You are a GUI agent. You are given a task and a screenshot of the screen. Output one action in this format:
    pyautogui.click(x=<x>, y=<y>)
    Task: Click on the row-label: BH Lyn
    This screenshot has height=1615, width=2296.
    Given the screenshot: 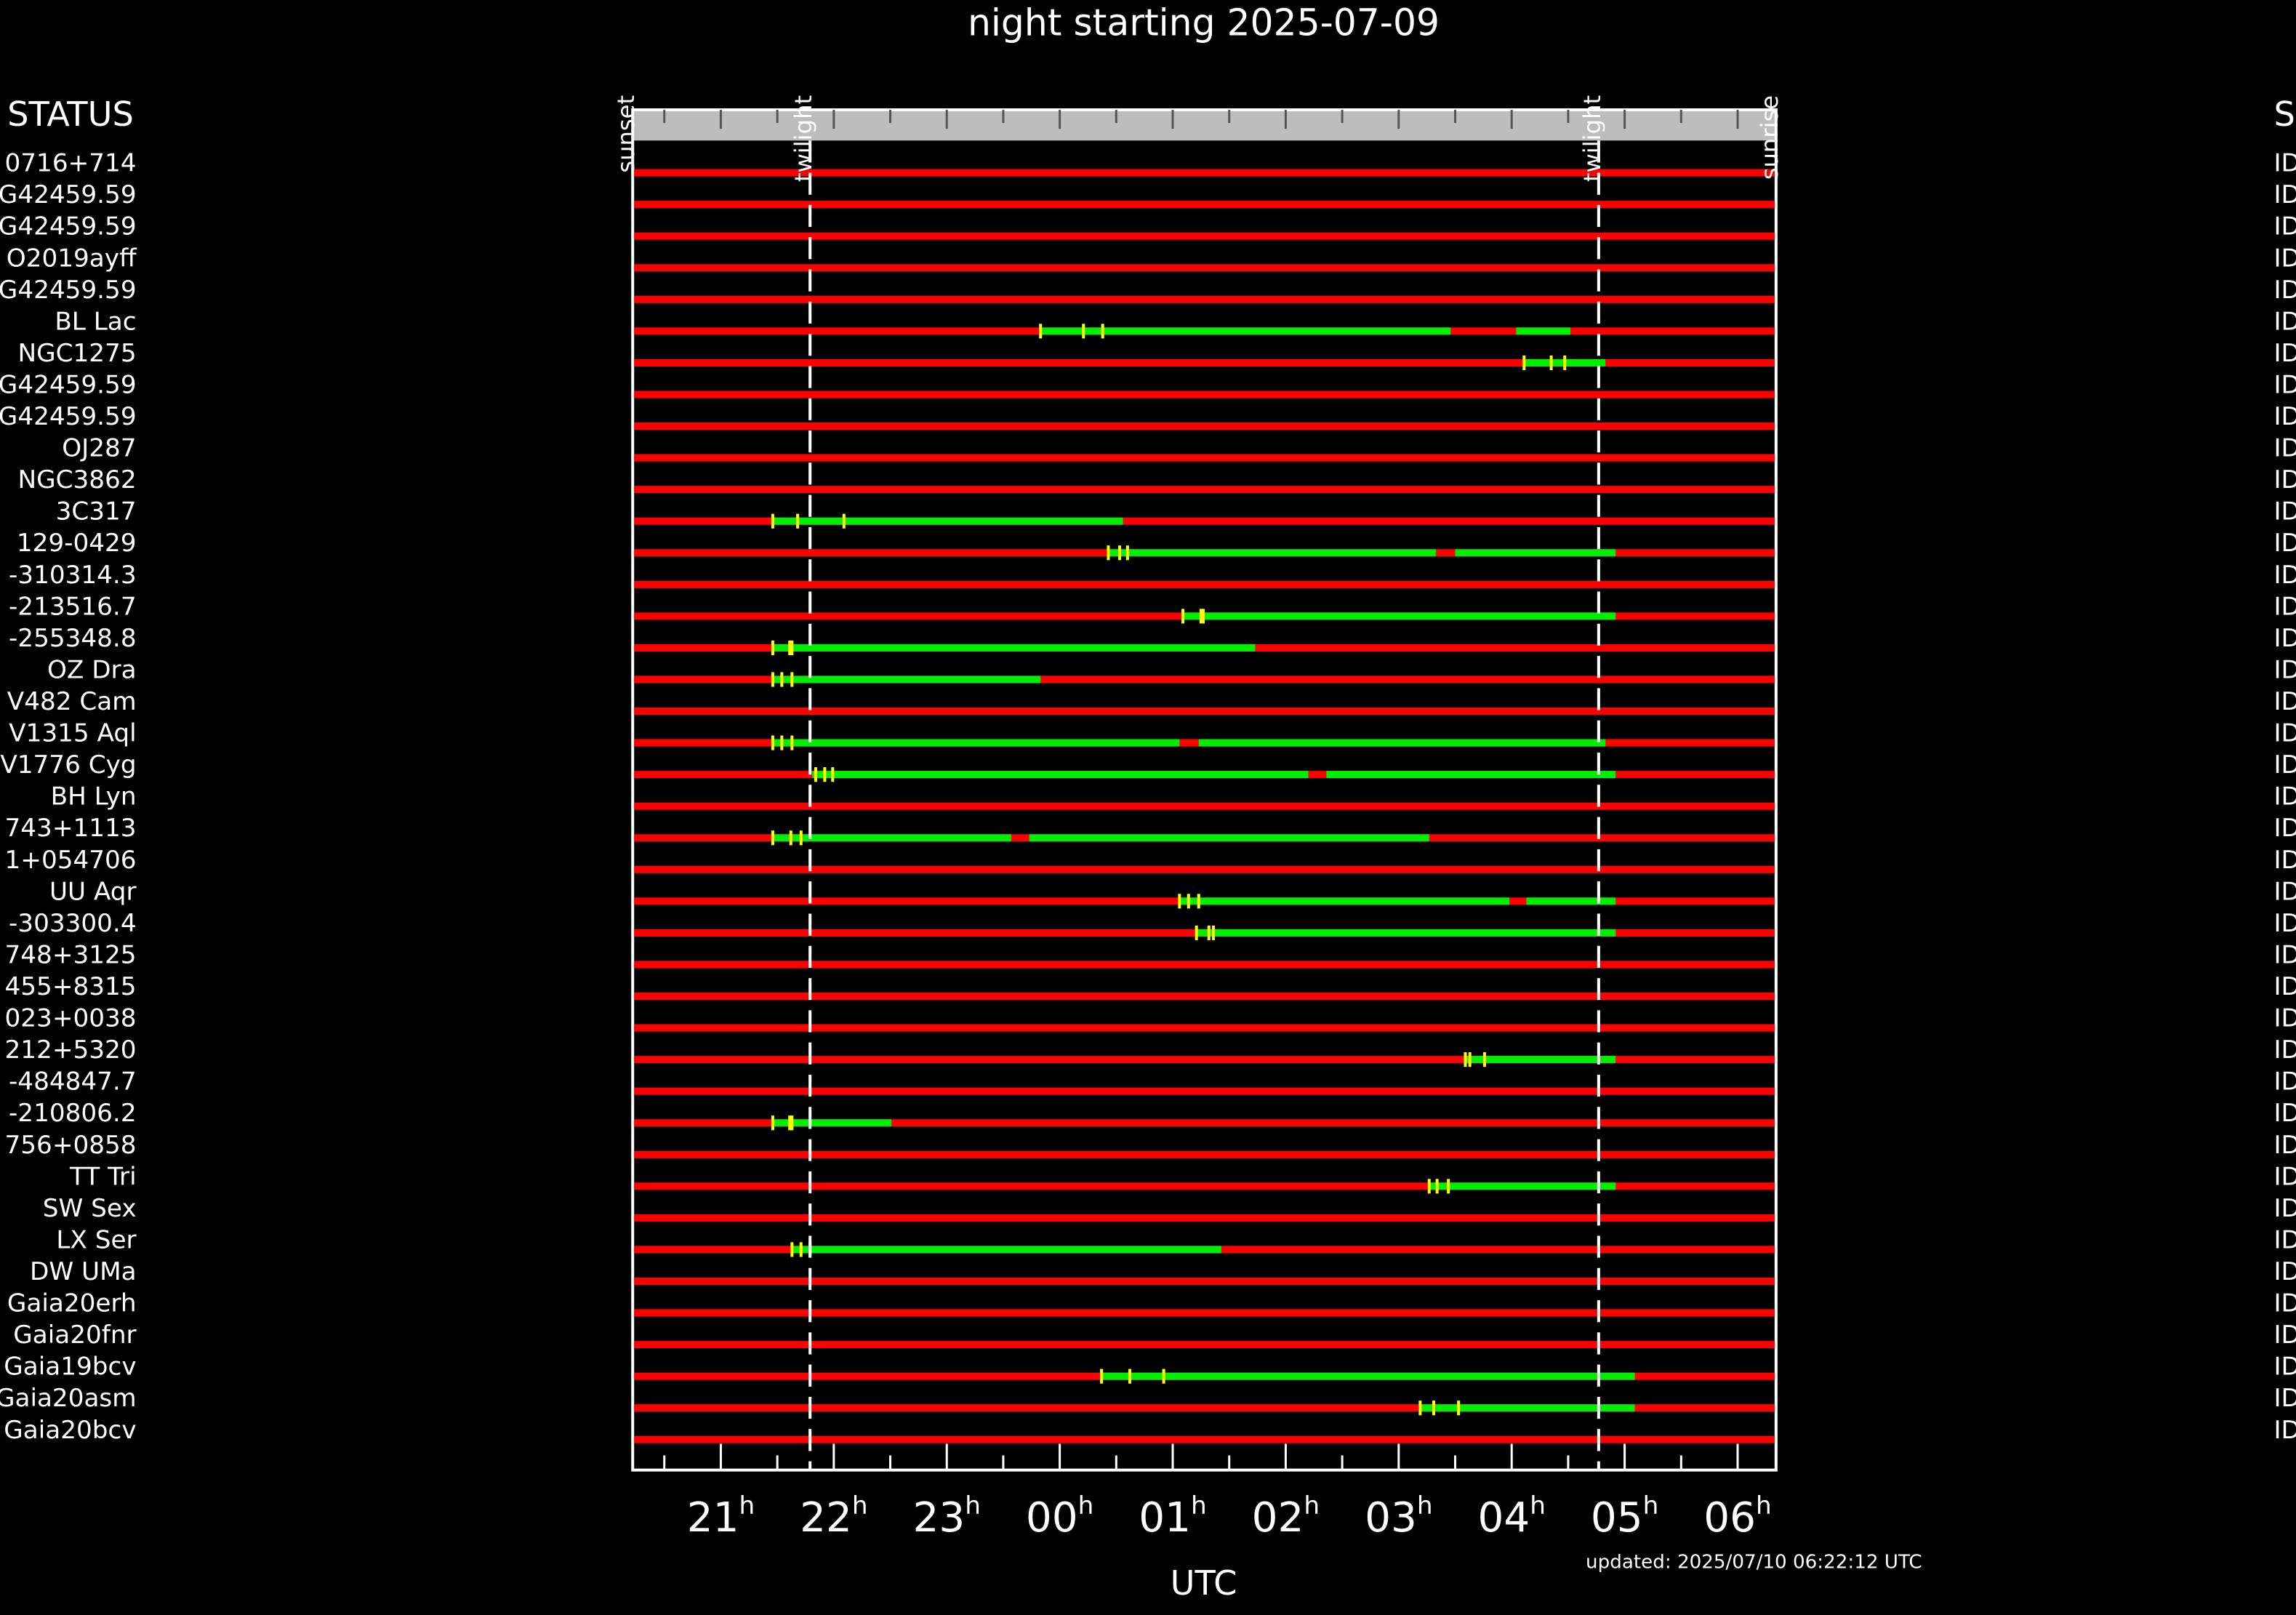 What is the action you would take?
    pyautogui.click(x=94, y=796)
    